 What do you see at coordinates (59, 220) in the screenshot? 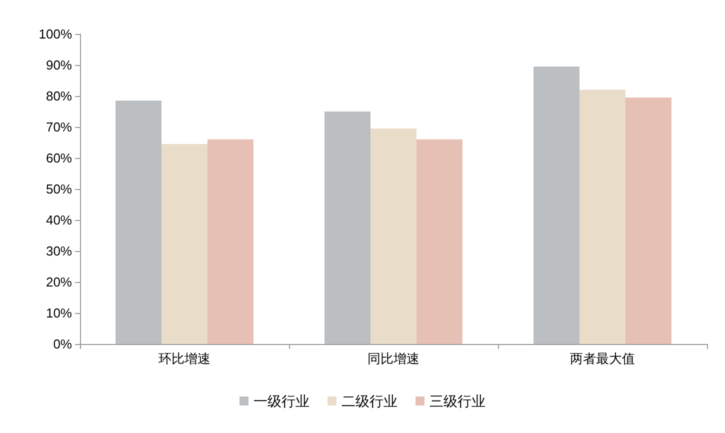
I see `y-tick-label: 40%` at bounding box center [59, 220].